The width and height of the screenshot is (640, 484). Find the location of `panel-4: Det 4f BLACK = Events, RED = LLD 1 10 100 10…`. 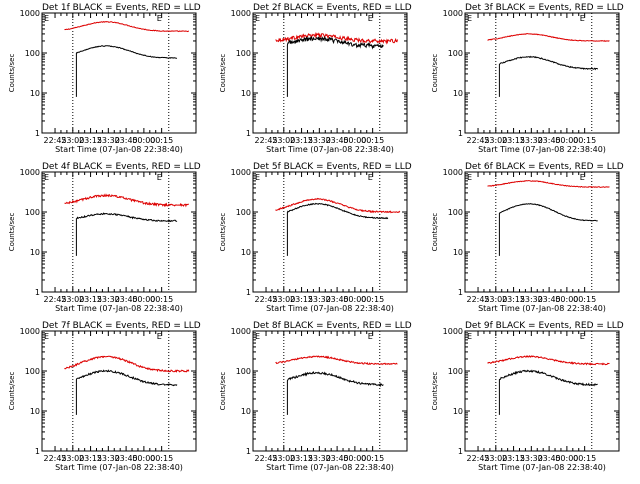

panel-4: Det 4f BLACK = Events, RED = LLD 1 10 100 10… is located at coordinates (104, 237).